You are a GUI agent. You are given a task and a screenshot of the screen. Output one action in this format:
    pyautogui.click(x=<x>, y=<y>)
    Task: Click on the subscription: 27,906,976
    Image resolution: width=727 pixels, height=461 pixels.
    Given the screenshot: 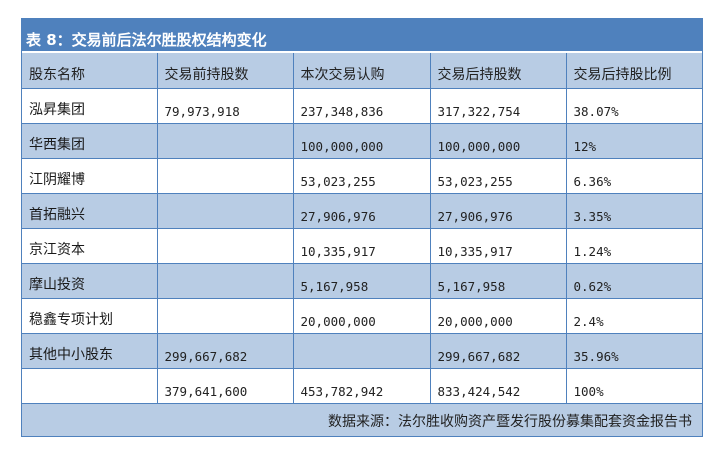 What is the action you would take?
    pyautogui.click(x=361, y=210)
    